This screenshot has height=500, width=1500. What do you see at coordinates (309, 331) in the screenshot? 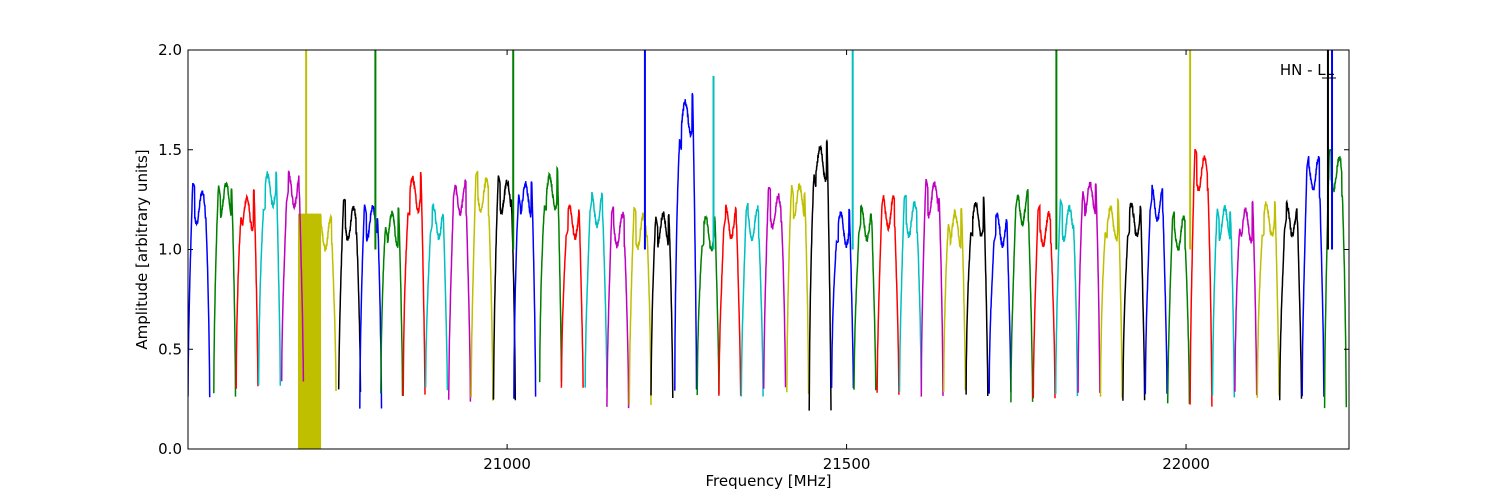
I see `fill-region` at bounding box center [309, 331].